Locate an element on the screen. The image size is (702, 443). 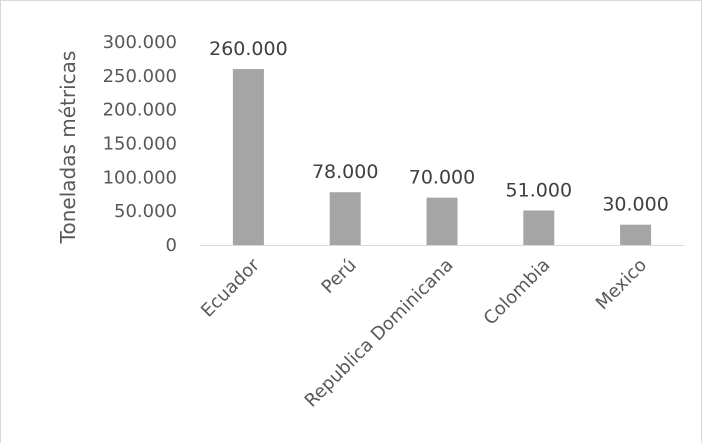
y-tick-label: 150.000 is located at coordinates (140, 144).